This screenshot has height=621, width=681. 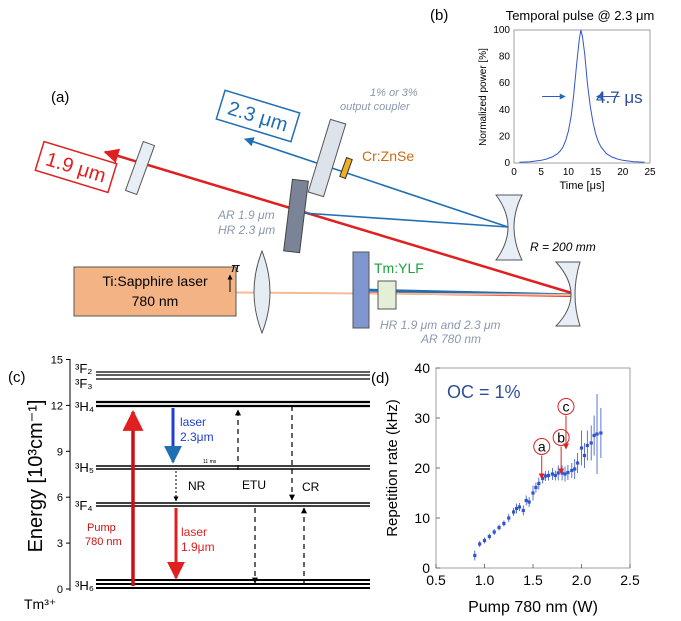 What do you see at coordinates (311, 487) in the screenshot?
I see `cr-label: CR` at bounding box center [311, 487].